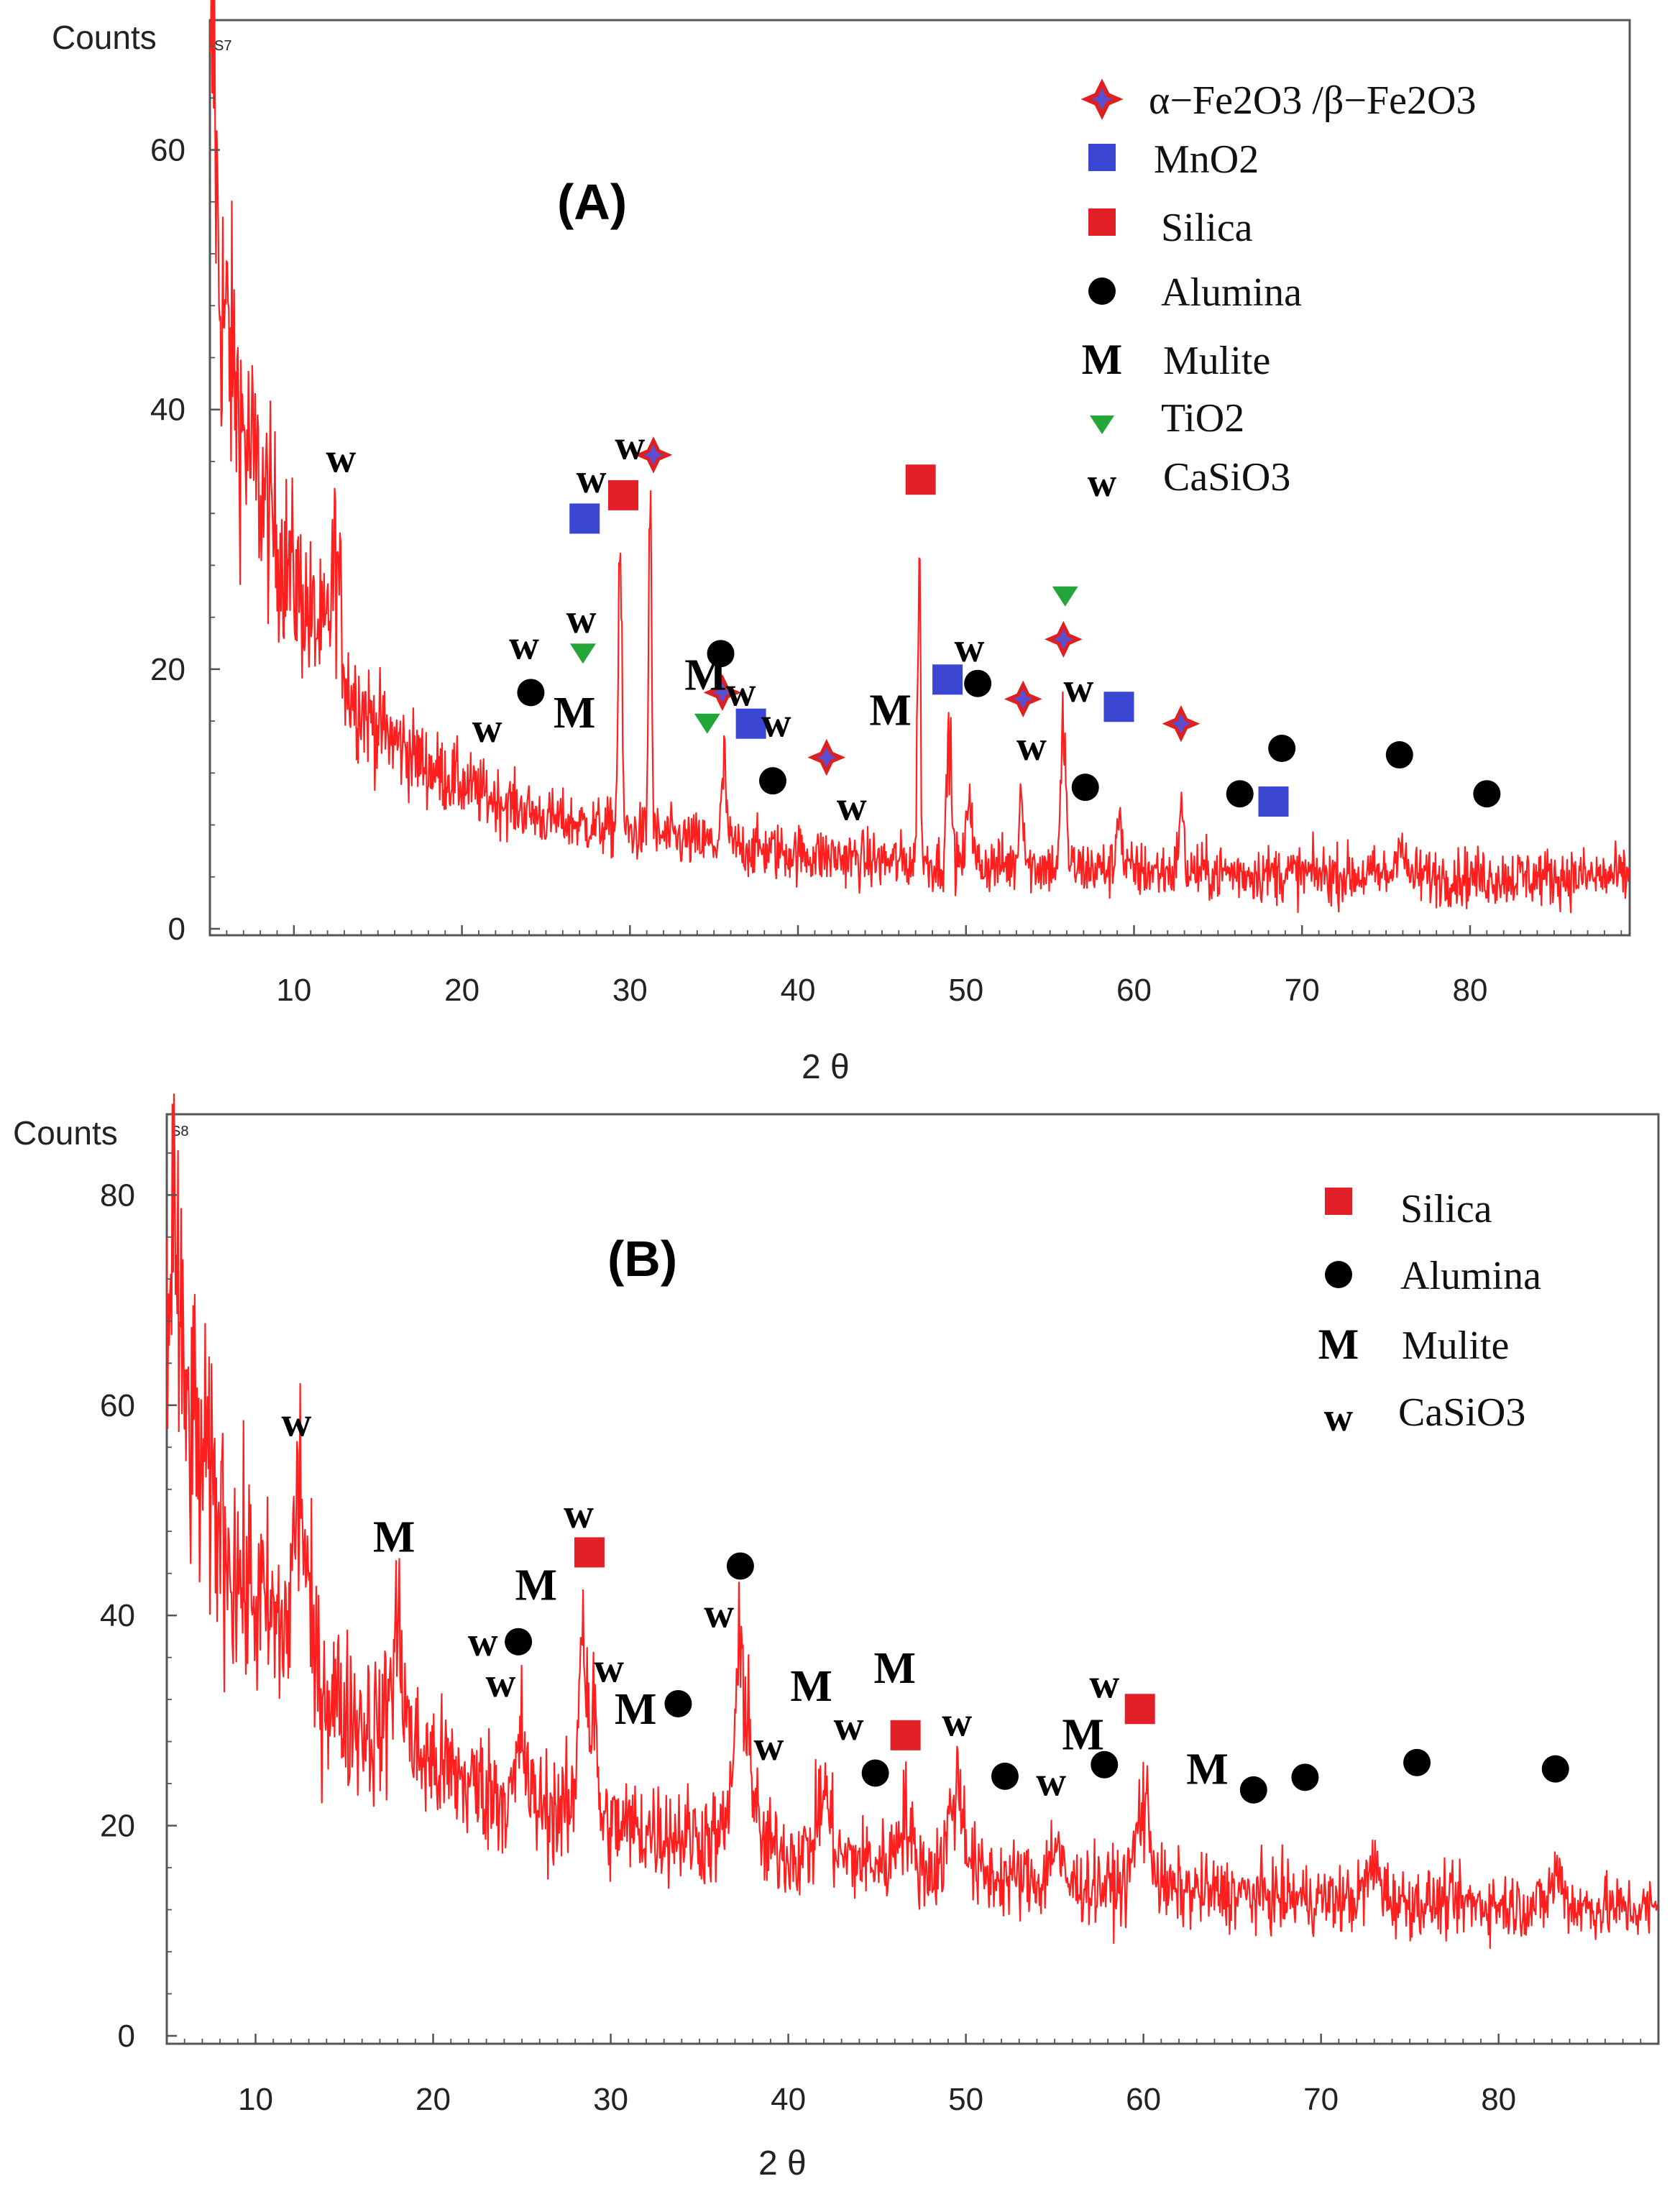 This screenshot has height=2194, width=1680. I want to click on panel-b-label: (B), so click(642, 1259).